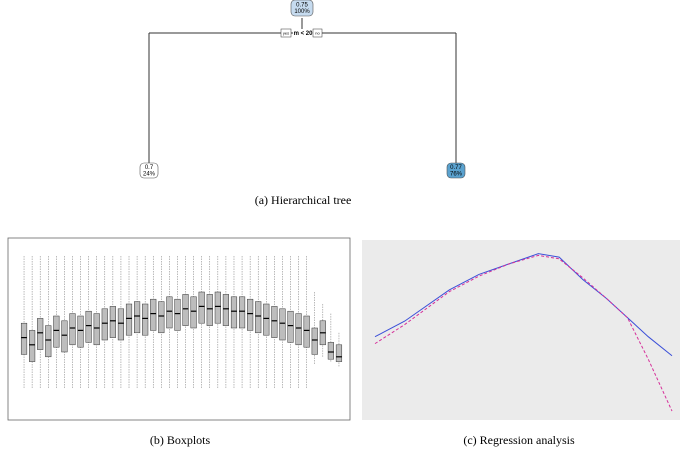 This screenshot has height=450, width=685. I want to click on yes-label: yes, so click(286, 33).